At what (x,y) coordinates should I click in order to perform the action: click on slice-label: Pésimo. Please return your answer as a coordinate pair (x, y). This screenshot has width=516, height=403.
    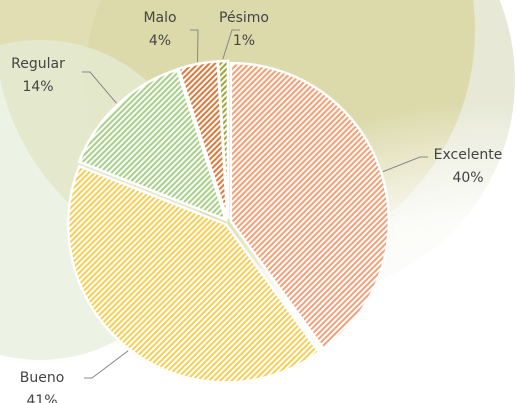
    Looking at the image, I should click on (244, 18).